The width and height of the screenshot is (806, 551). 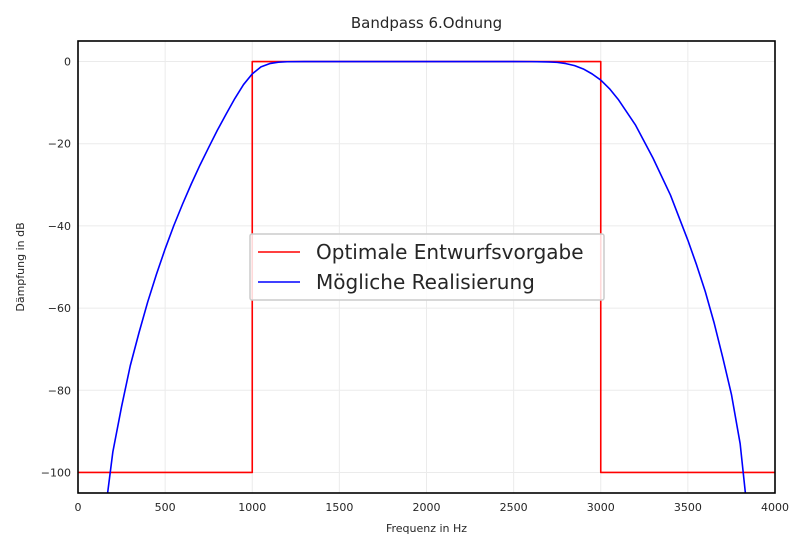 I want to click on legend-box, so click(x=427, y=267).